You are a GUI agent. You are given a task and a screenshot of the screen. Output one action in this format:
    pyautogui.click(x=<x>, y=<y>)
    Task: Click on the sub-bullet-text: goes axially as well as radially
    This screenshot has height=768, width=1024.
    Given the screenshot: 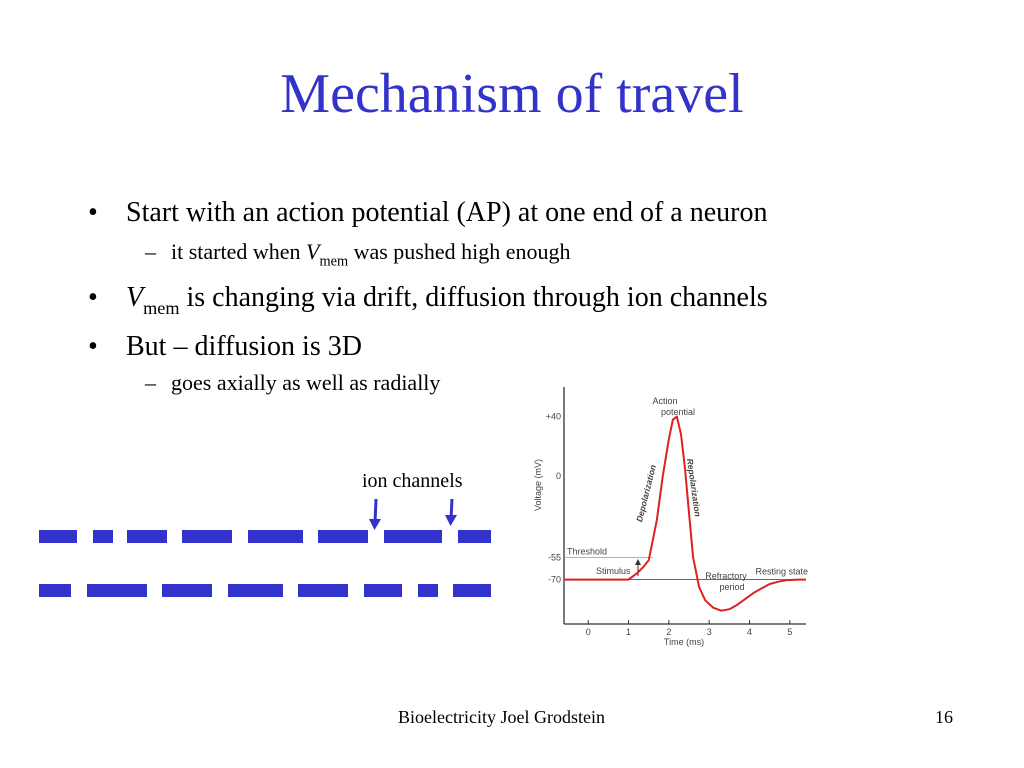 What is the action you would take?
    pyautogui.click(x=306, y=382)
    